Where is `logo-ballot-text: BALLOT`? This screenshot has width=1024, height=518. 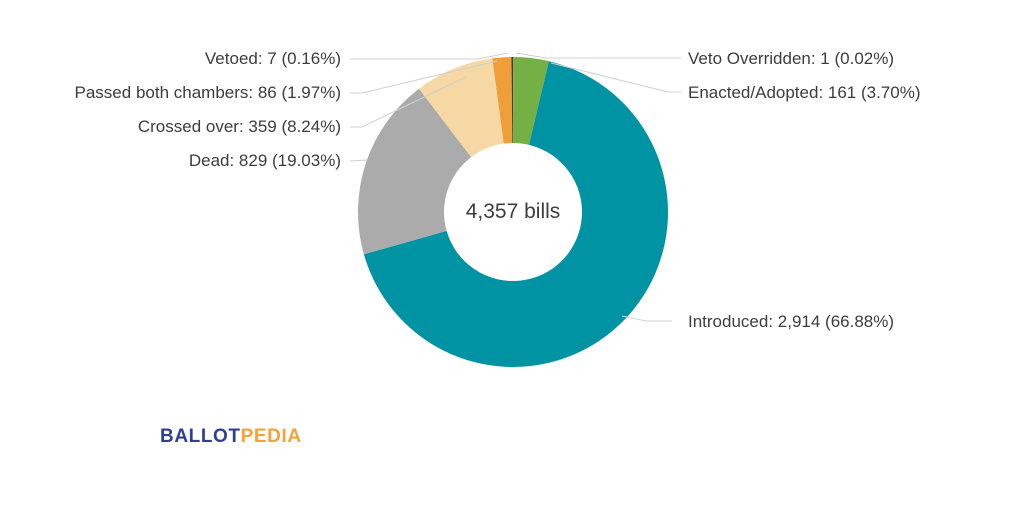
logo-ballot-text: BALLOT is located at coordinates (200, 436).